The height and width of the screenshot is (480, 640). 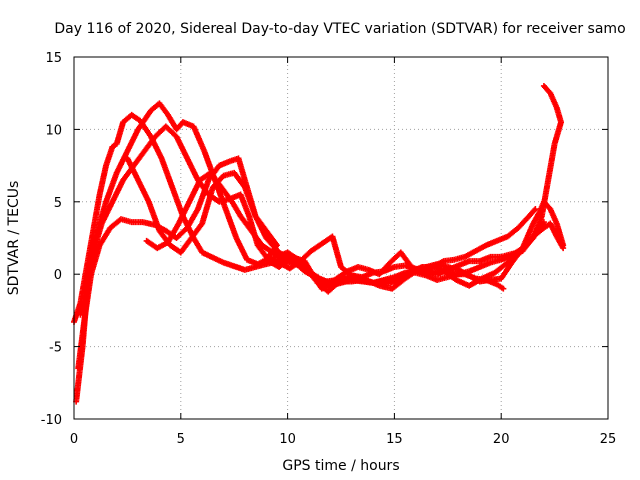 I want to click on series-track-f, so click(x=325, y=230).